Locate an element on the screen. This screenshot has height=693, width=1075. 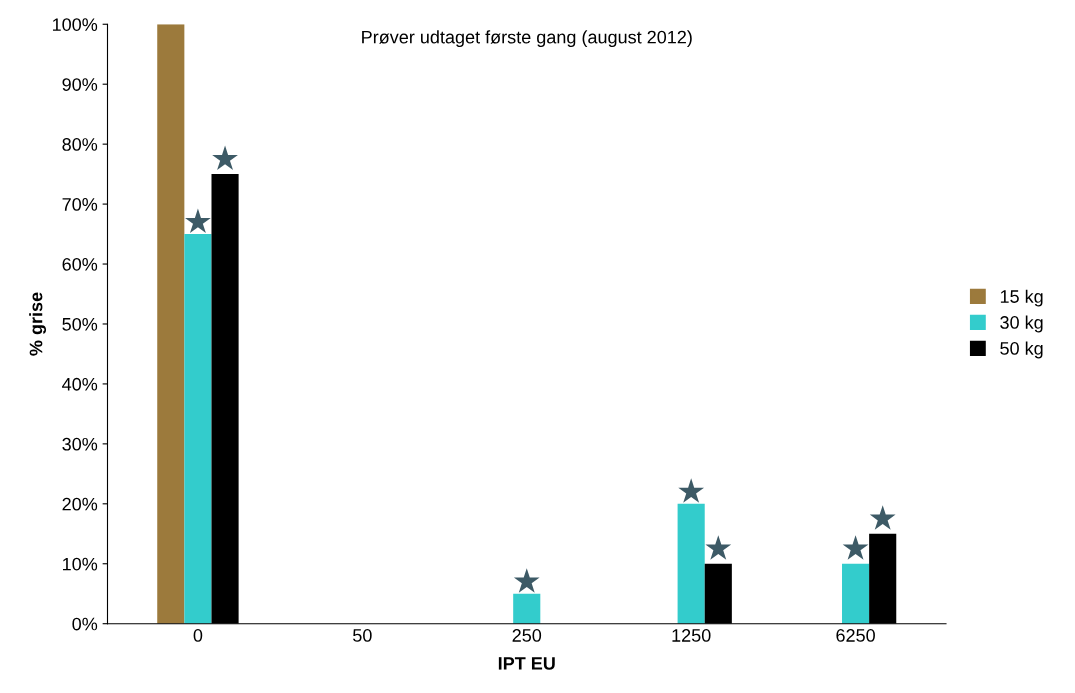
y-tick-label: 60% is located at coordinates (80, 264).